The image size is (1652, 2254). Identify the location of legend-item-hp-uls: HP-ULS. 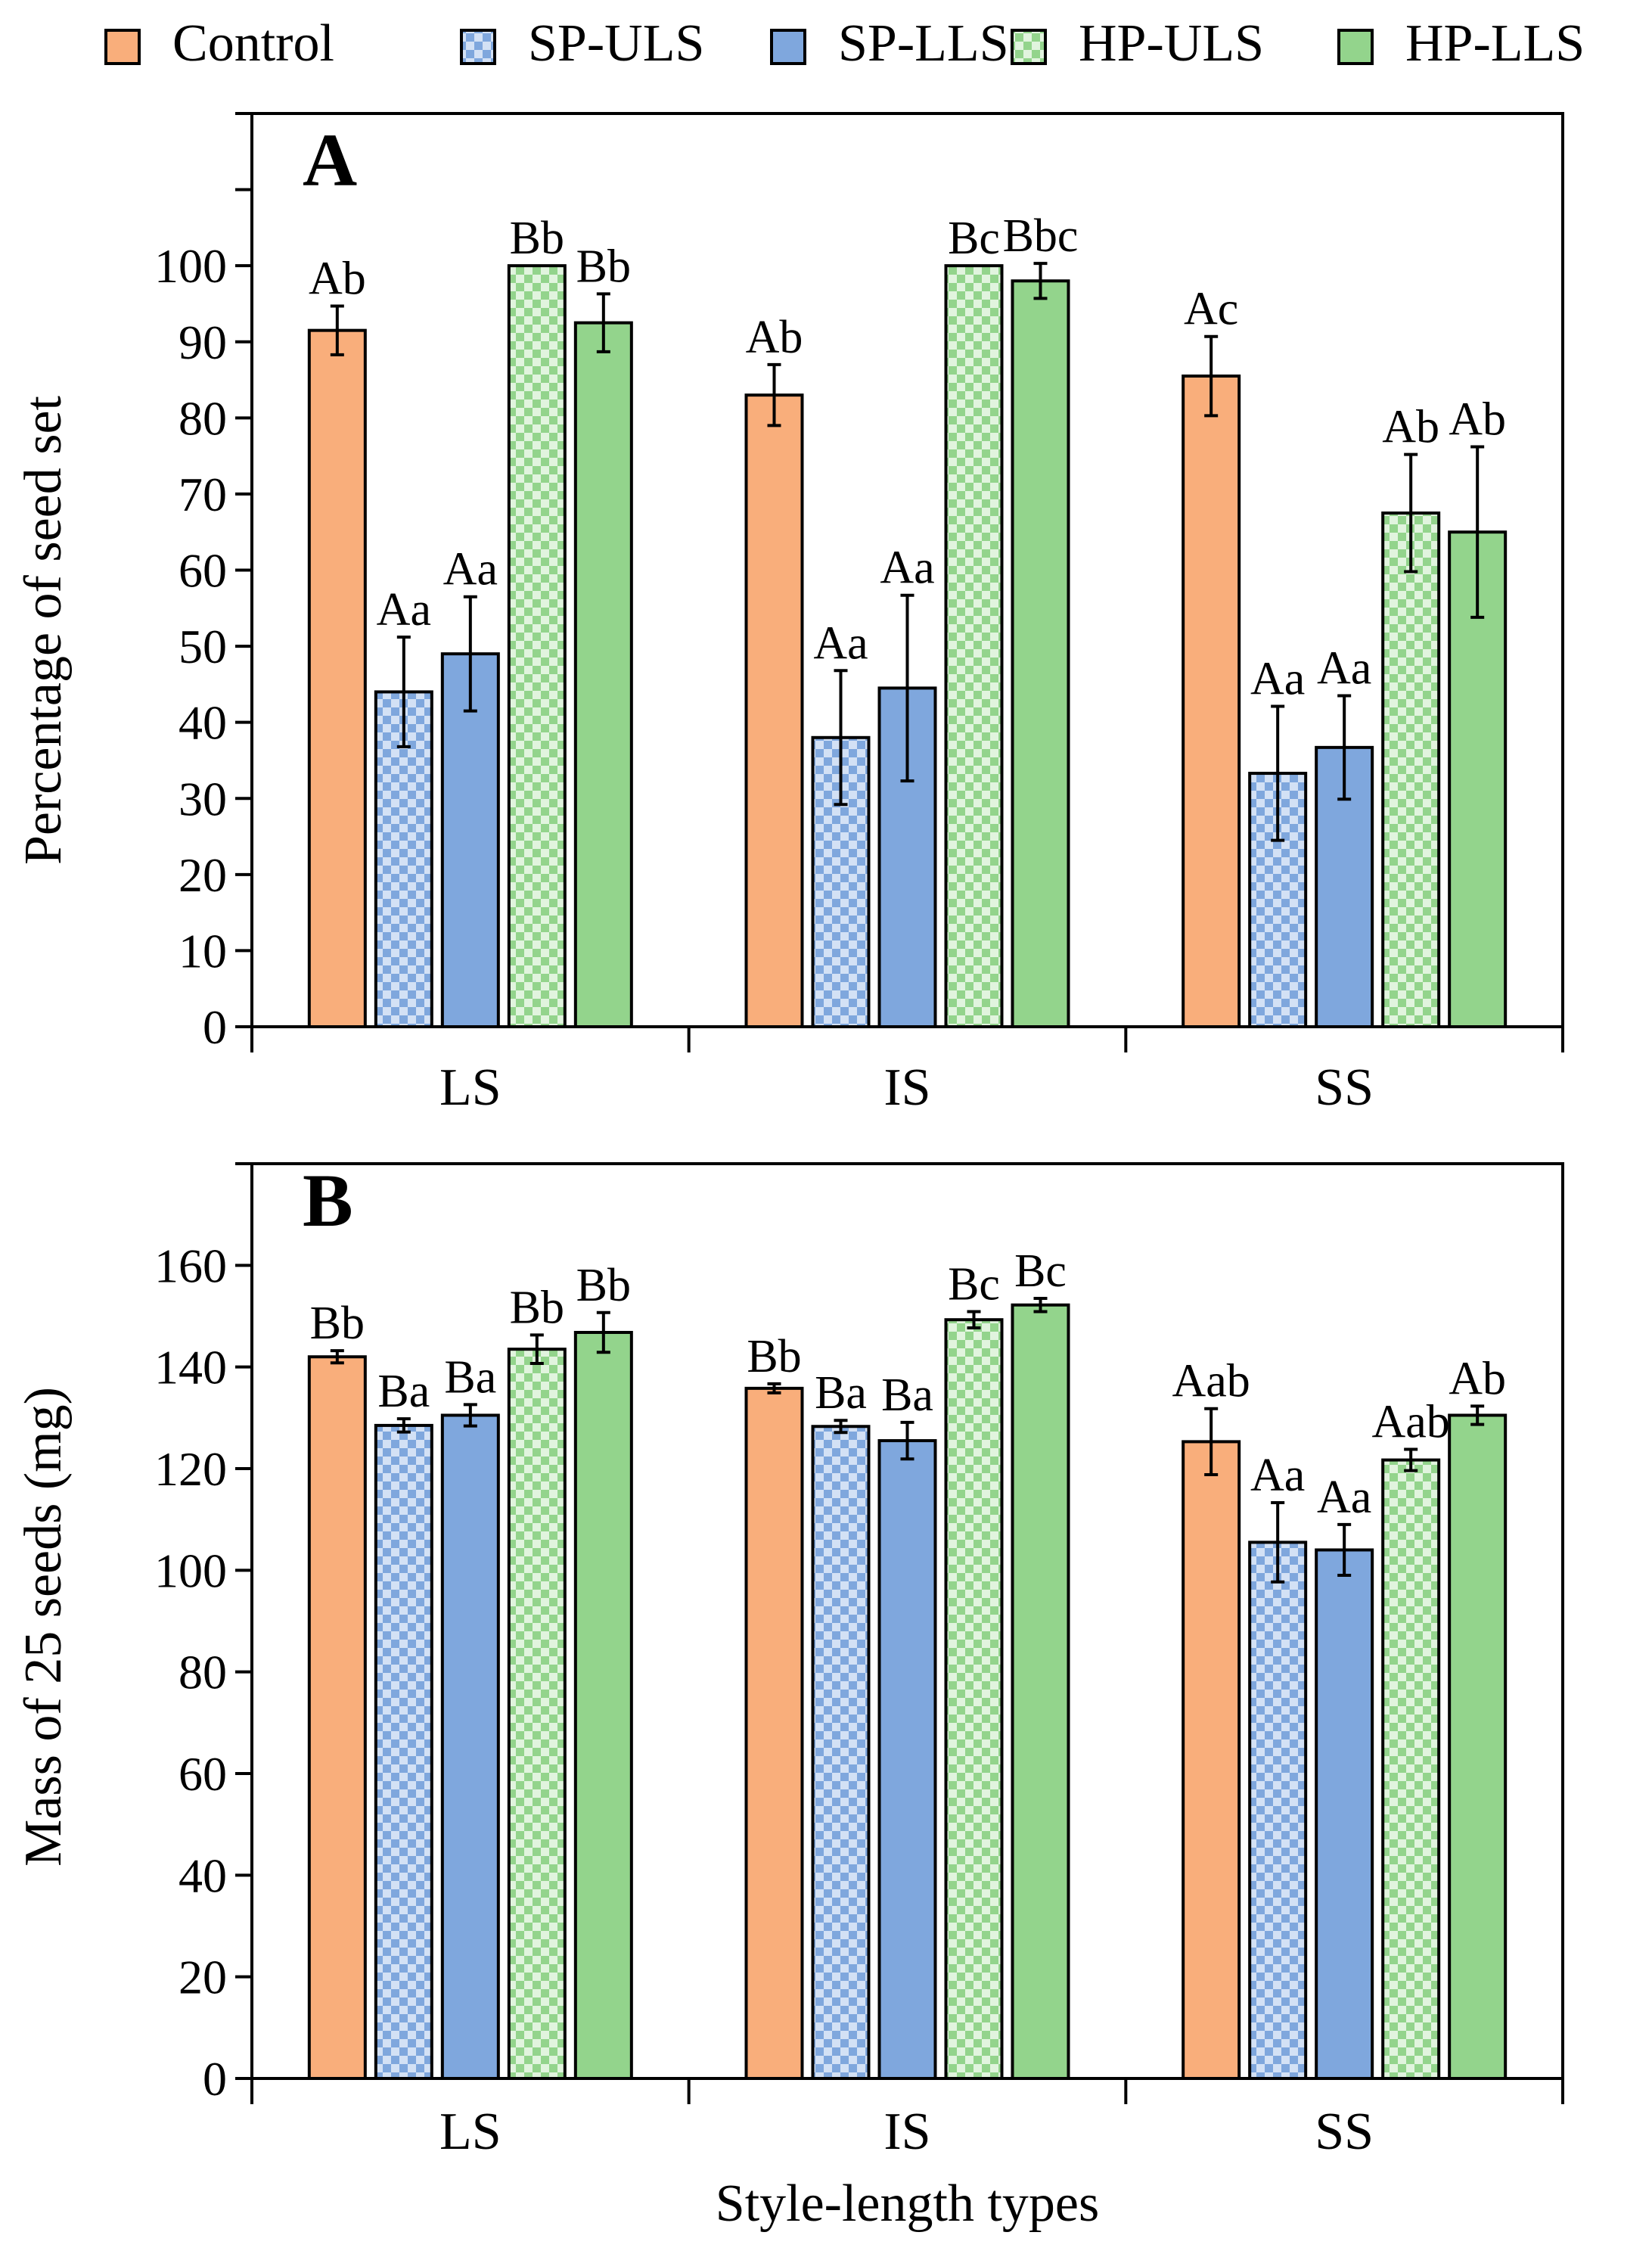
(1137, 44).